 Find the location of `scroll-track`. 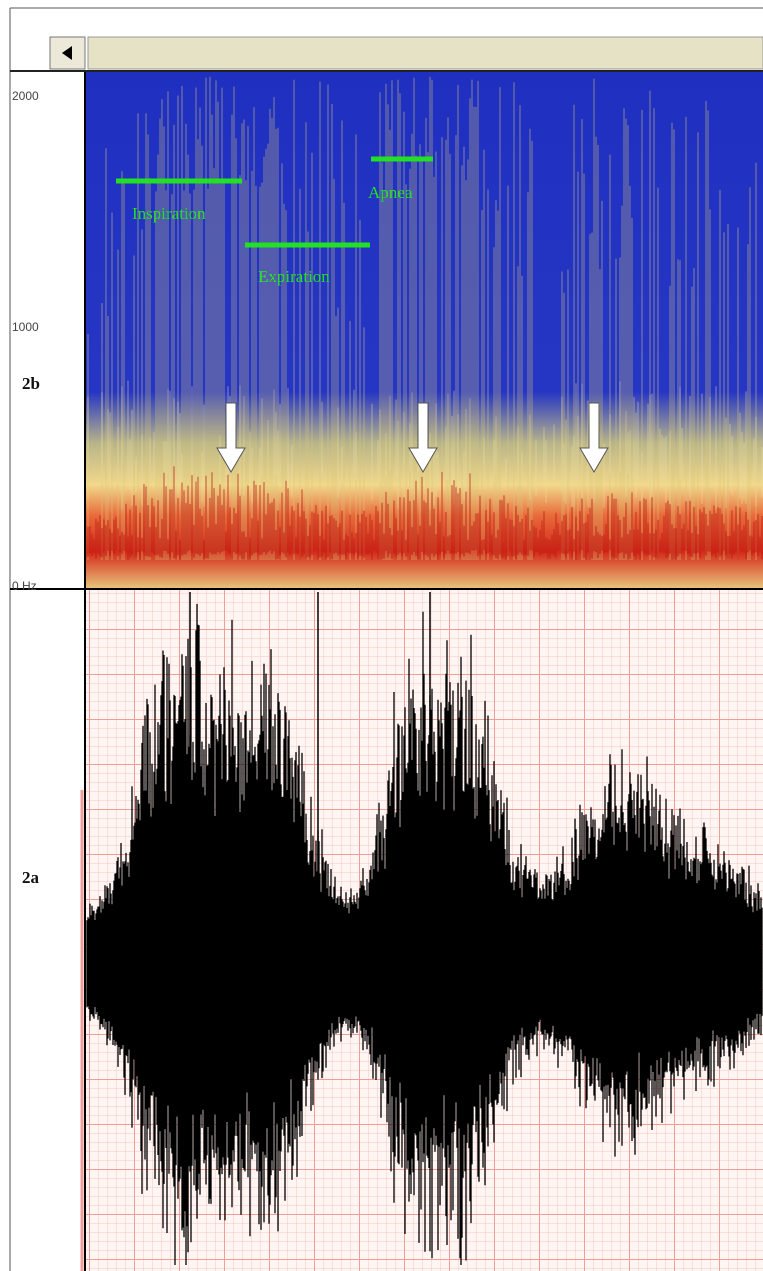

scroll-track is located at coordinates (425, 53).